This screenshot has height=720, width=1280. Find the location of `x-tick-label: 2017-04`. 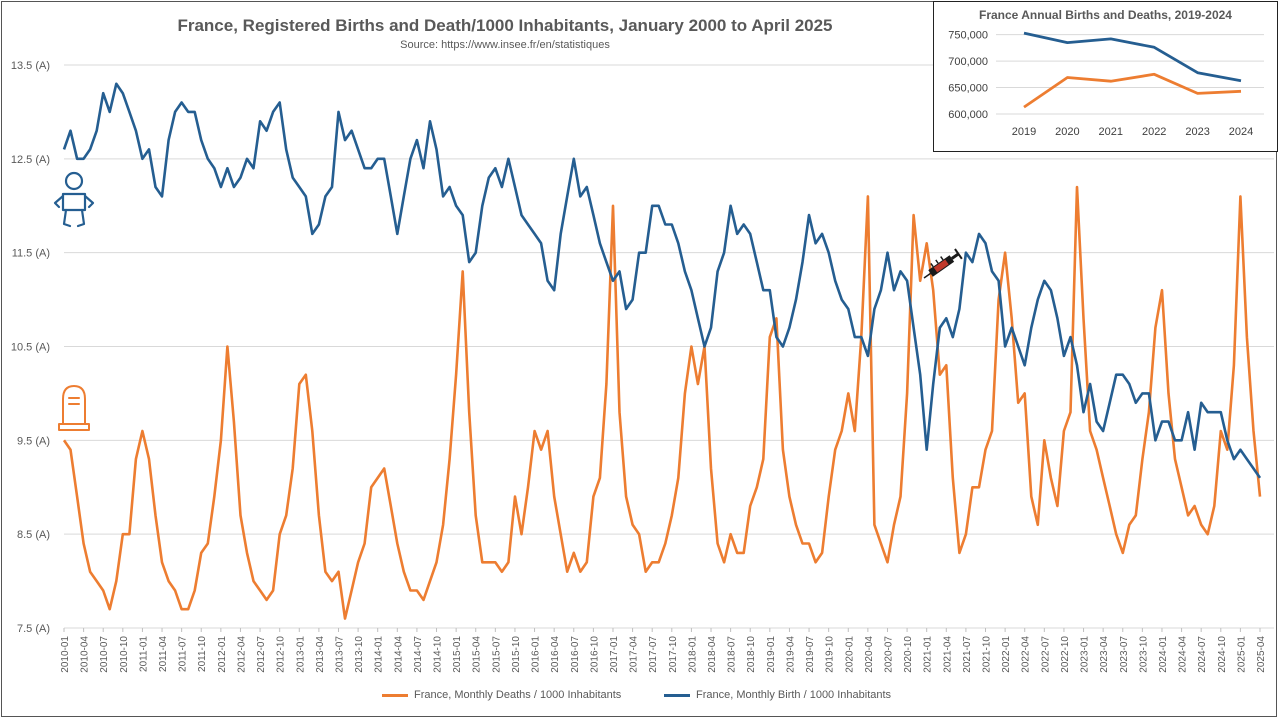

x-tick-label: 2017-04 is located at coordinates (634, 654).